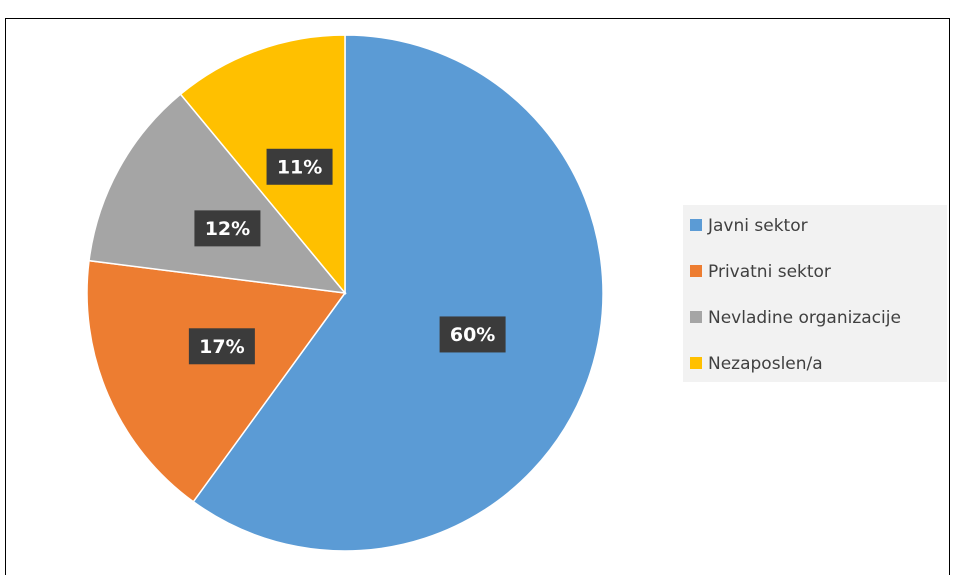  I want to click on legend-label: Privatni sektor, so click(769, 272).